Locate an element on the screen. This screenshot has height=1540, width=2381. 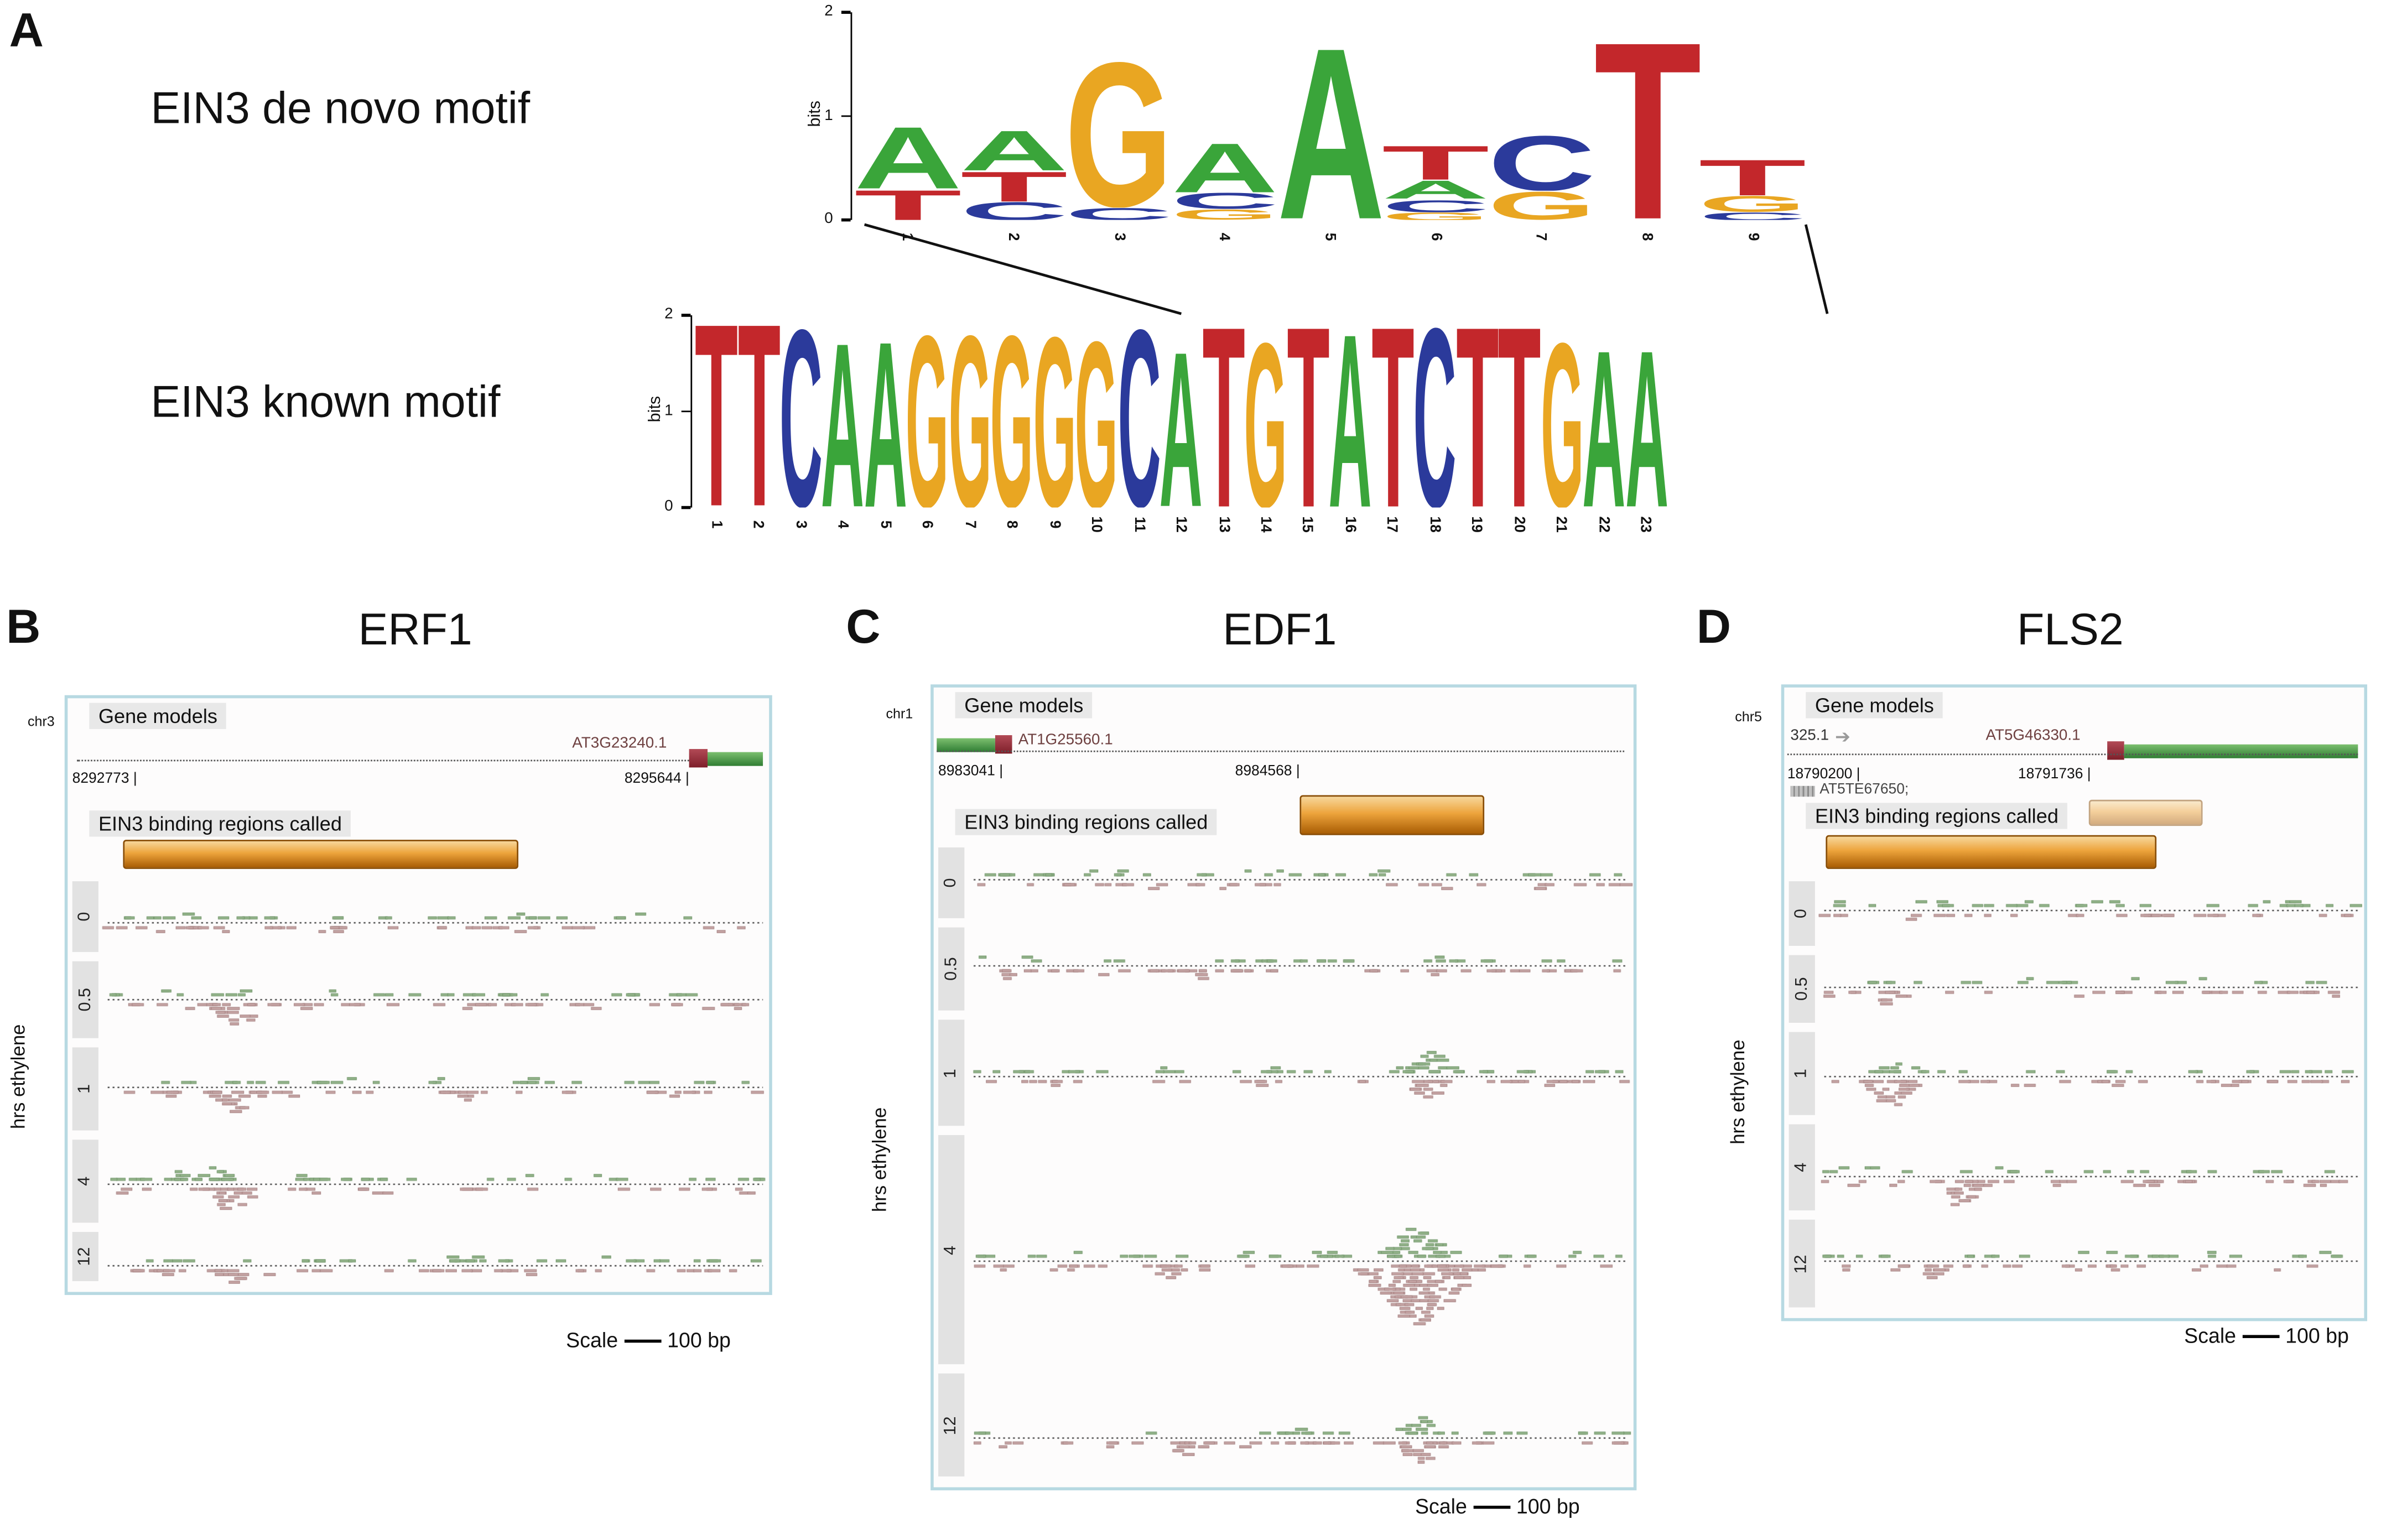
logo-x-tick: 23 is located at coordinates (1646, 524).